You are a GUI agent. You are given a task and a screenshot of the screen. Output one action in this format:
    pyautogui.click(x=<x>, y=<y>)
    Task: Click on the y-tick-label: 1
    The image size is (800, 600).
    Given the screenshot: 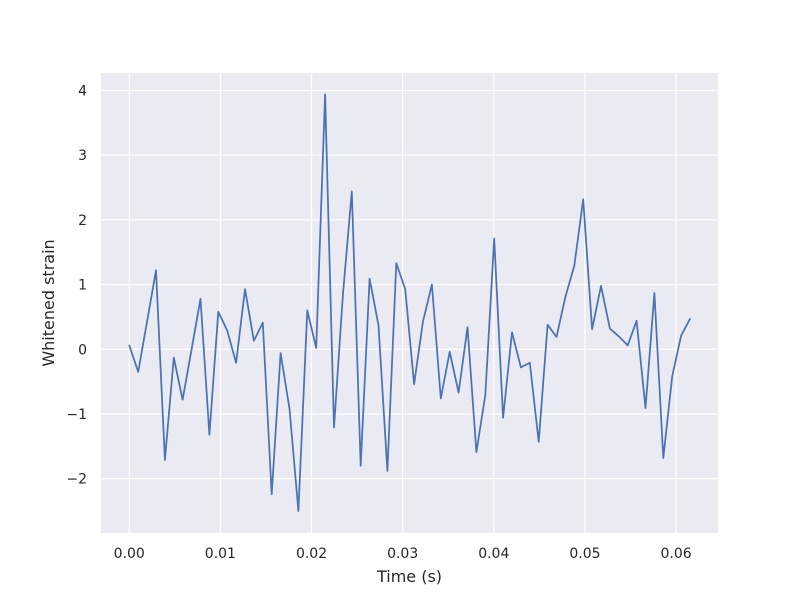 What is the action you would take?
    pyautogui.click(x=82, y=286)
    